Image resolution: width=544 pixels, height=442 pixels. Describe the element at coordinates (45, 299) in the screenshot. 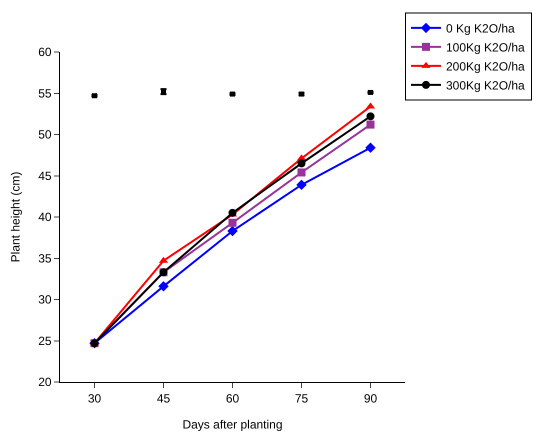

I see `y-tick-label: 30` at that location.